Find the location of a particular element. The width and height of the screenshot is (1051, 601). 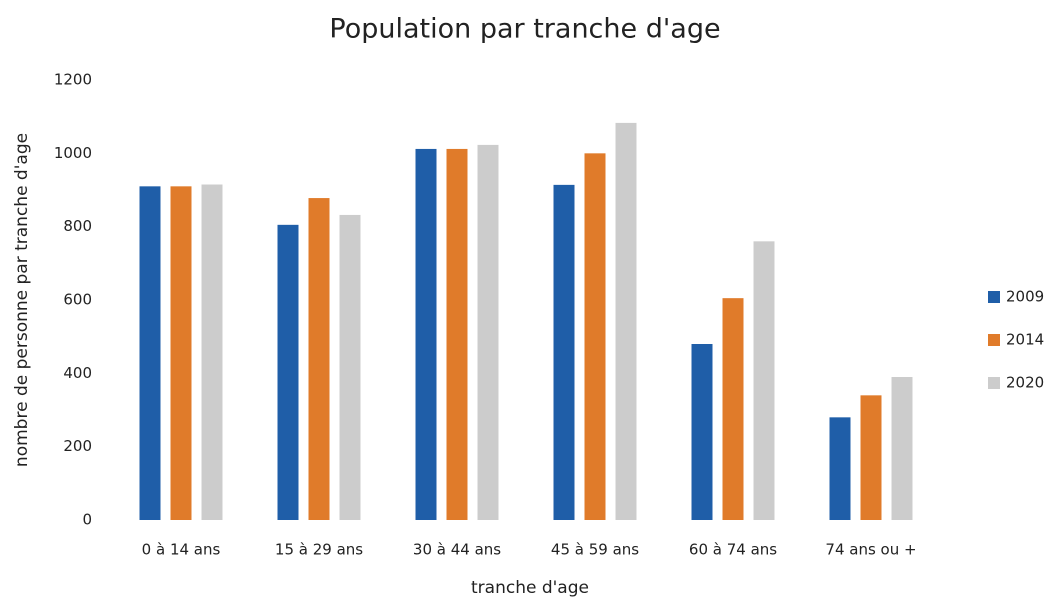

x-tick-label: 0 à 14 ans is located at coordinates (181, 550).